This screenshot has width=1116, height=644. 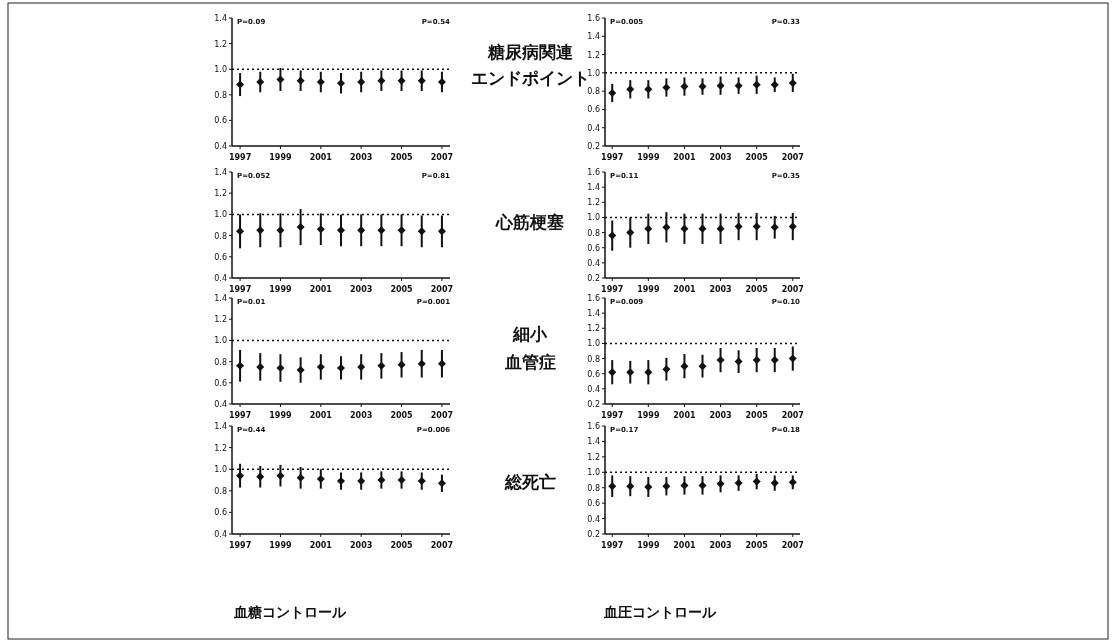 What do you see at coordinates (529, 52) in the screenshot?
I see `text: 糖尿病関連` at bounding box center [529, 52].